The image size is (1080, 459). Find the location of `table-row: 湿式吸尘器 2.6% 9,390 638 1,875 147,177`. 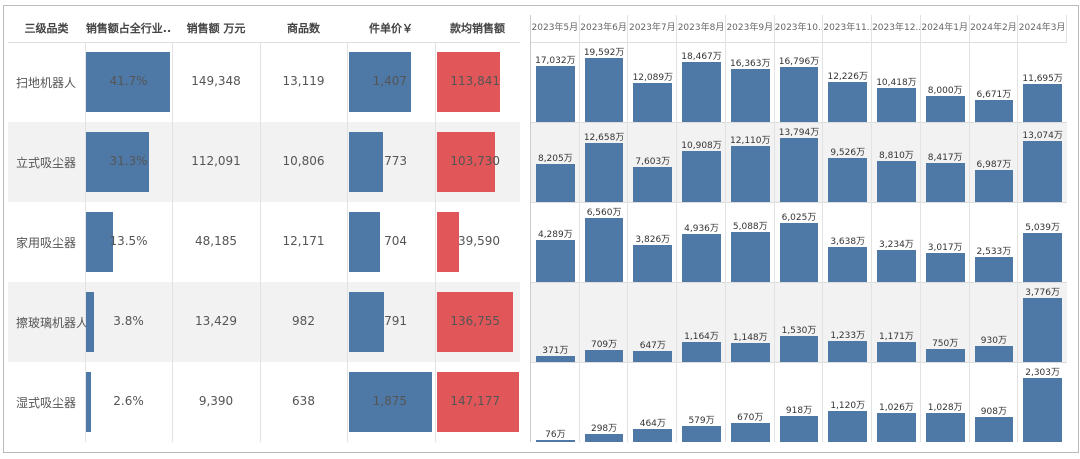

table-row: 湿式吸尘器 2.6% 9,390 638 1,875 147,177 is located at coordinates (264, 402).